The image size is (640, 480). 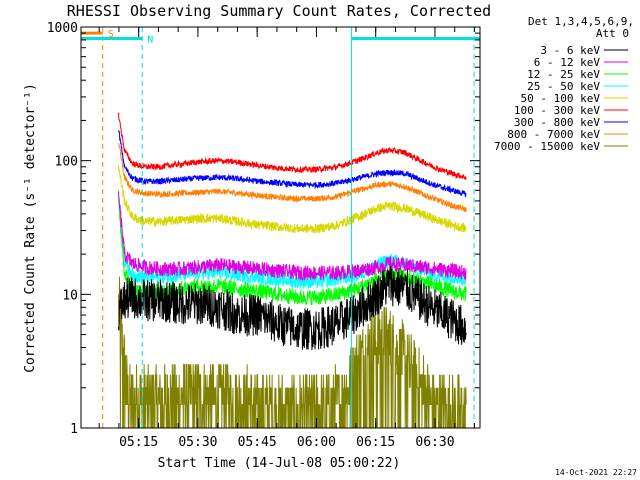 What do you see at coordinates (612, 33) in the screenshot?
I see `legend-header-line-2: Att 0` at bounding box center [612, 33].